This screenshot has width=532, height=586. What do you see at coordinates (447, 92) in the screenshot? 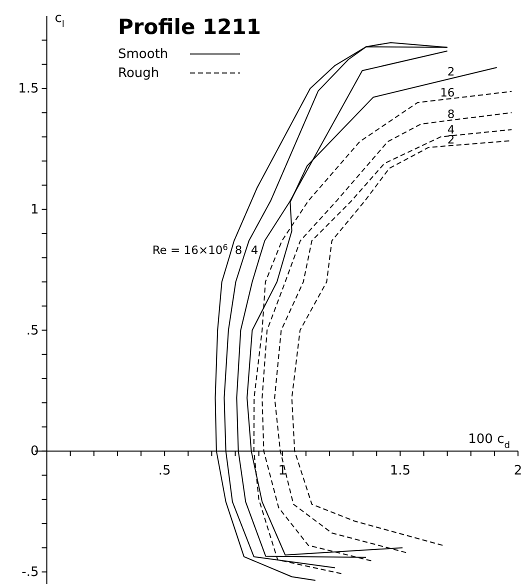
I see `annotation: 16` at bounding box center [447, 92].